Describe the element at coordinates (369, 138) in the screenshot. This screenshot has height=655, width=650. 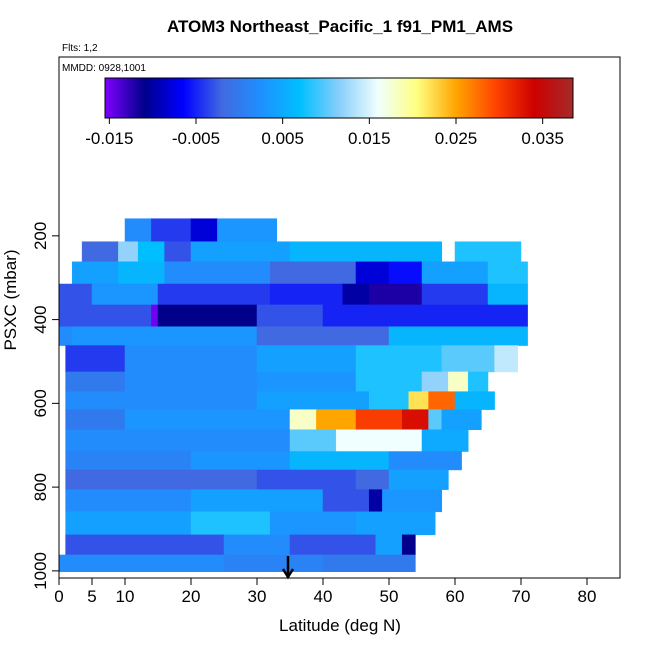
I see `colorbar-tick-label: 0.015` at that location.